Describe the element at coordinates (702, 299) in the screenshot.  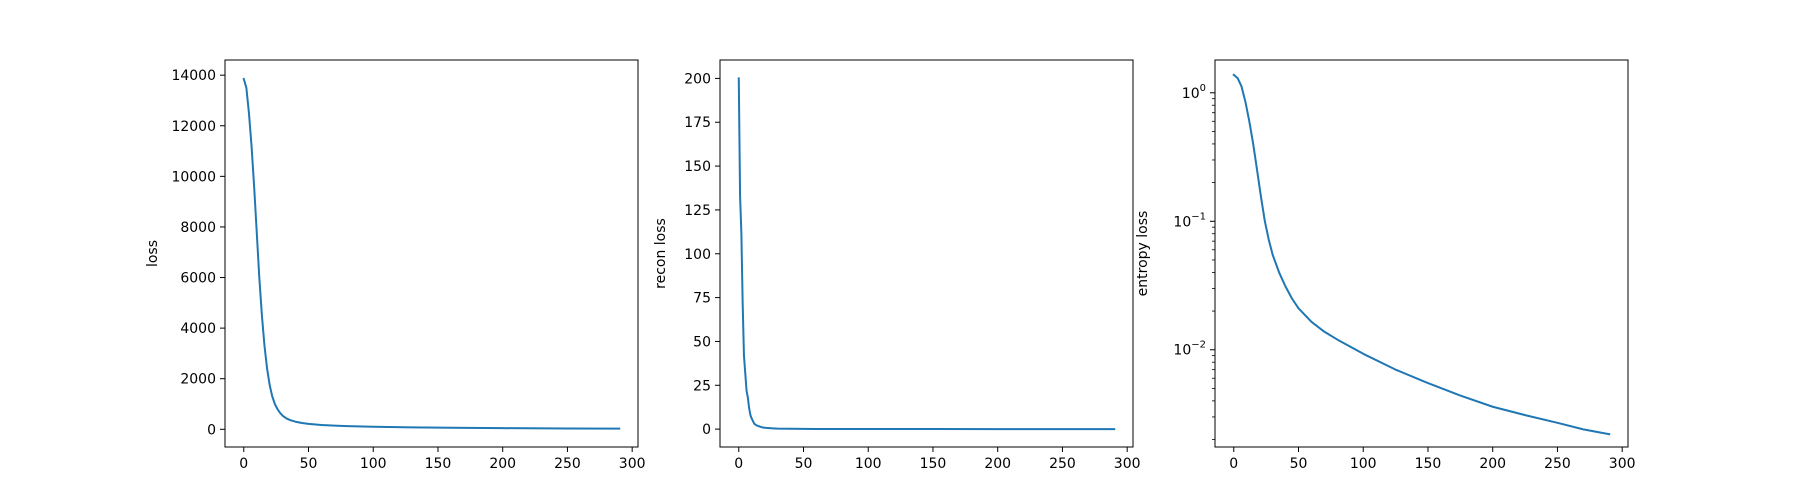
I see `y-tick-label: 75` at that location.